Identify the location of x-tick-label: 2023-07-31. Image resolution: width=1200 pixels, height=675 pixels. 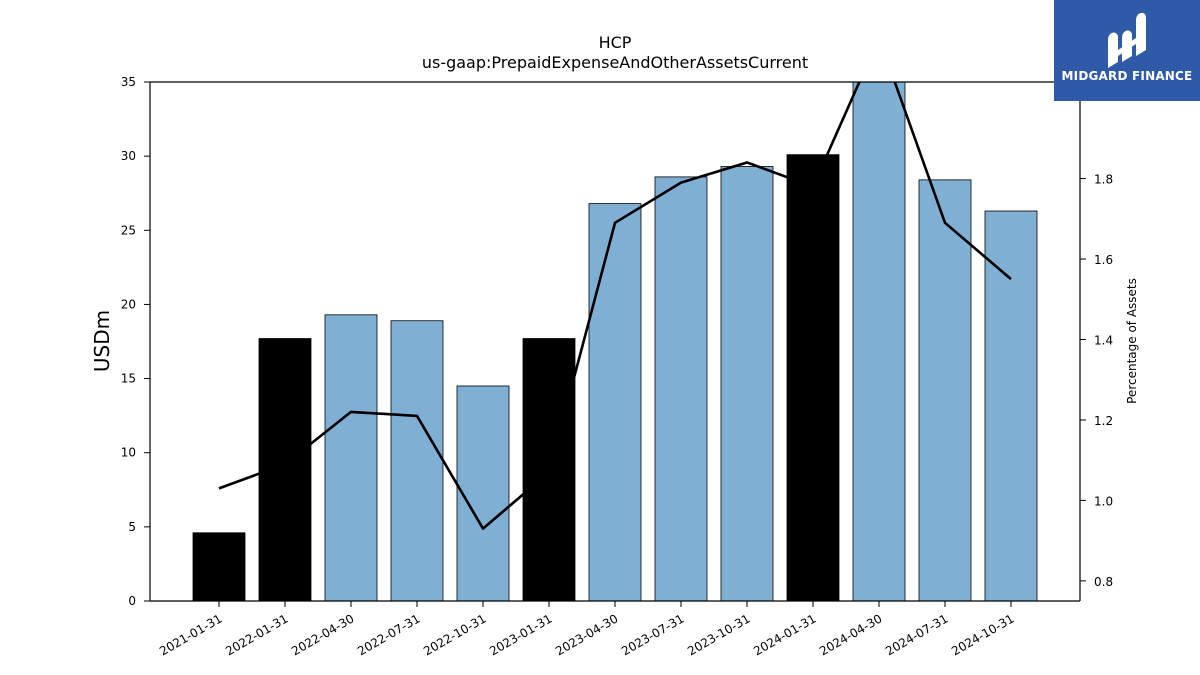
(652, 634).